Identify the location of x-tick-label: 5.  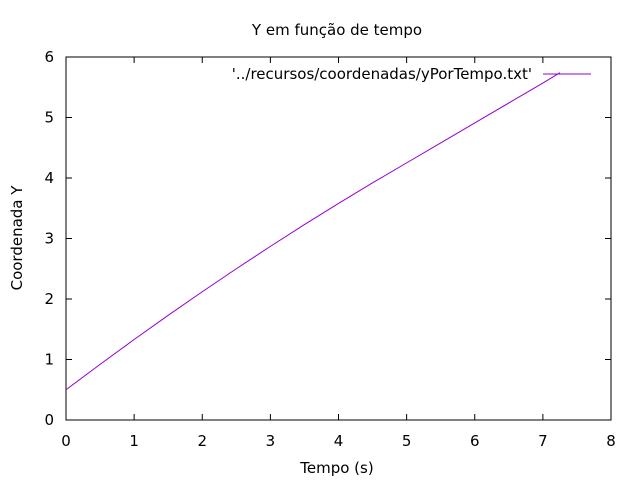
(407, 441).